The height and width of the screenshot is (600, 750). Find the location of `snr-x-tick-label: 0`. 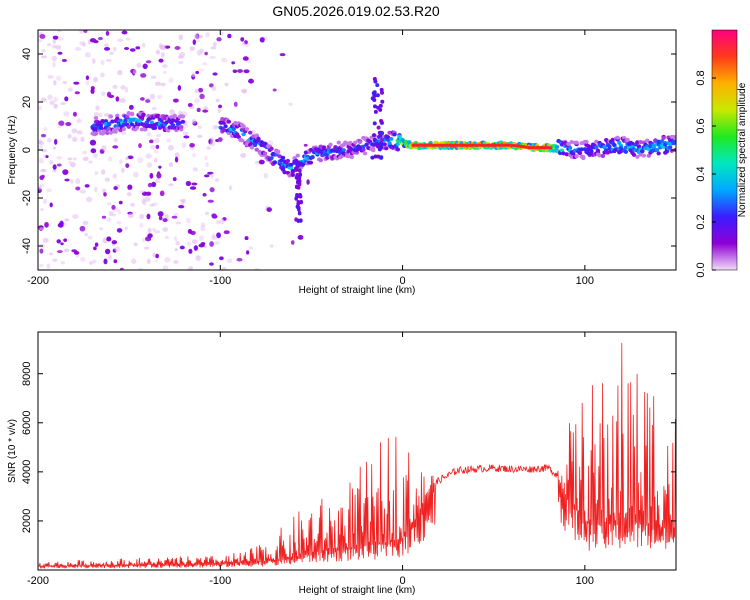

snr-x-tick-label: 0 is located at coordinates (403, 581).